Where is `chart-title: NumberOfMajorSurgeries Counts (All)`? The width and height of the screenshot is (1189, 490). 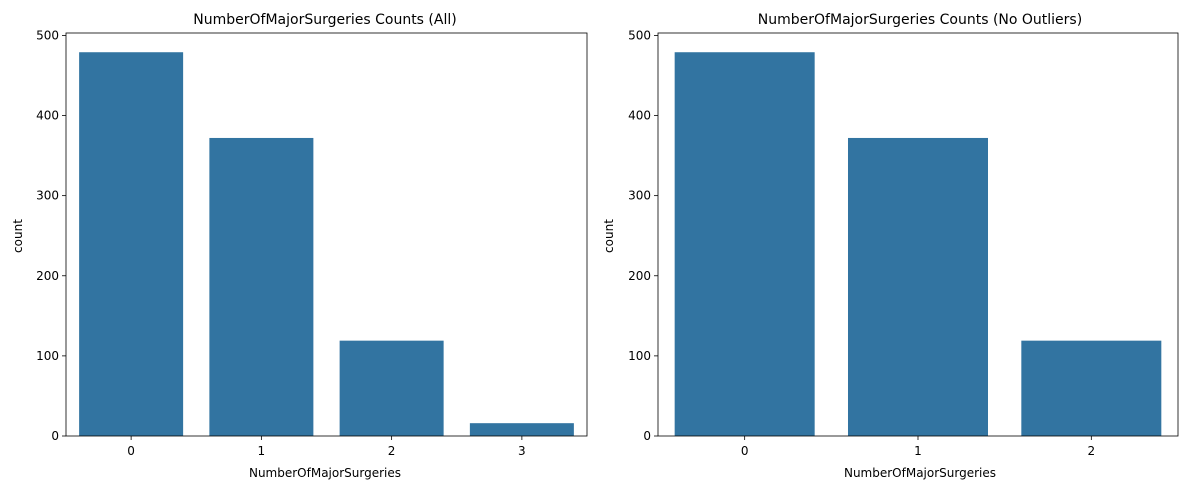
chart-title: NumberOfMajorSurgeries Counts (All) is located at coordinates (324, 20).